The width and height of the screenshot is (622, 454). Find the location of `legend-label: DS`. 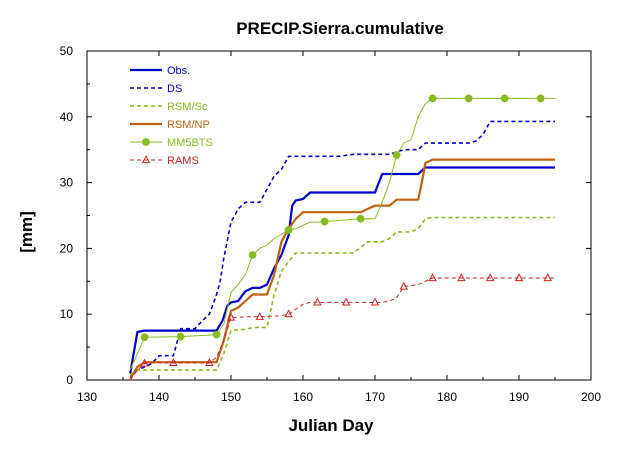

legend-label: DS is located at coordinates (174, 89).